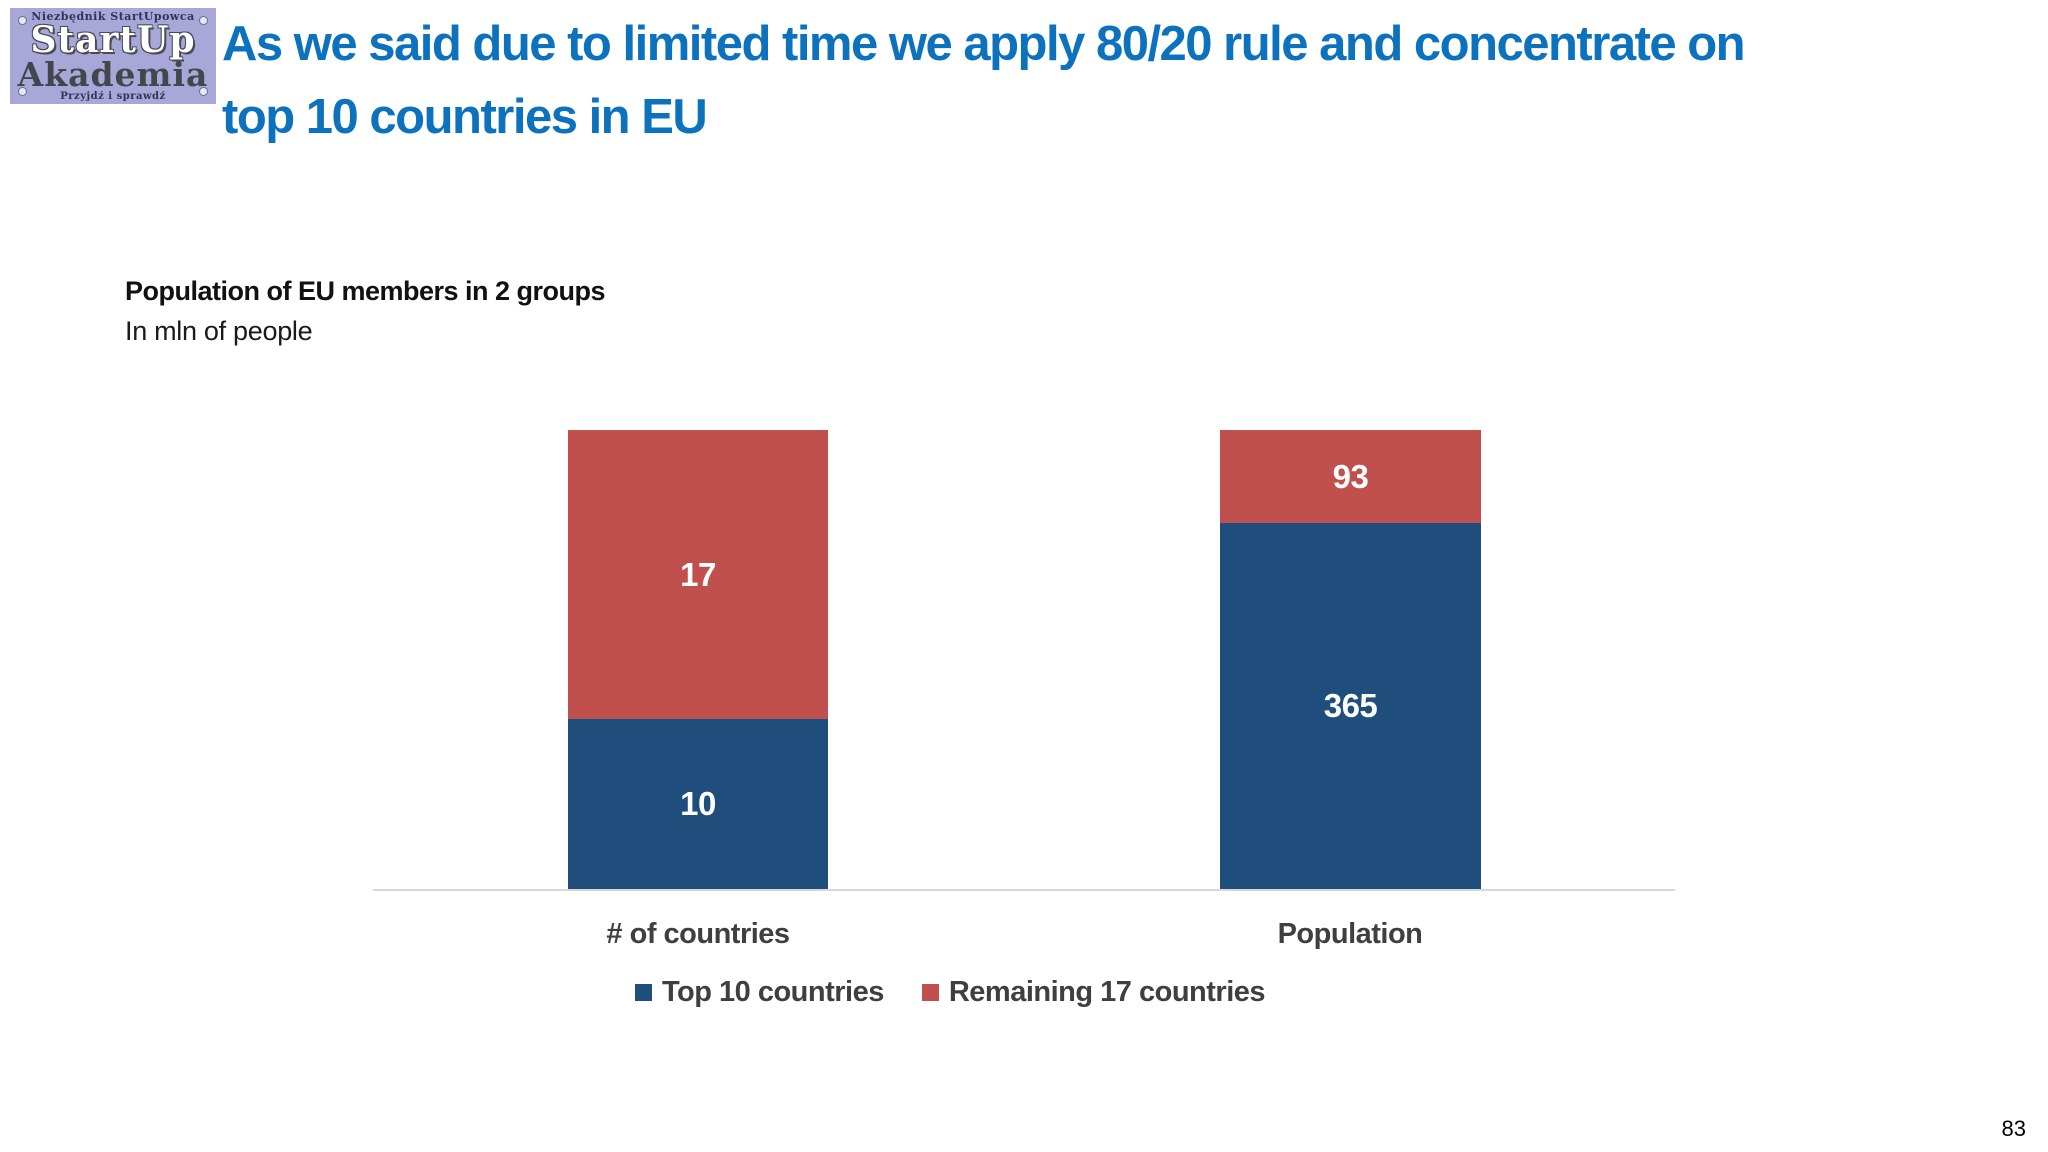 This screenshot has width=2048, height=1152. I want to click on bar-segment-remaining-17: 93, so click(1350, 477).